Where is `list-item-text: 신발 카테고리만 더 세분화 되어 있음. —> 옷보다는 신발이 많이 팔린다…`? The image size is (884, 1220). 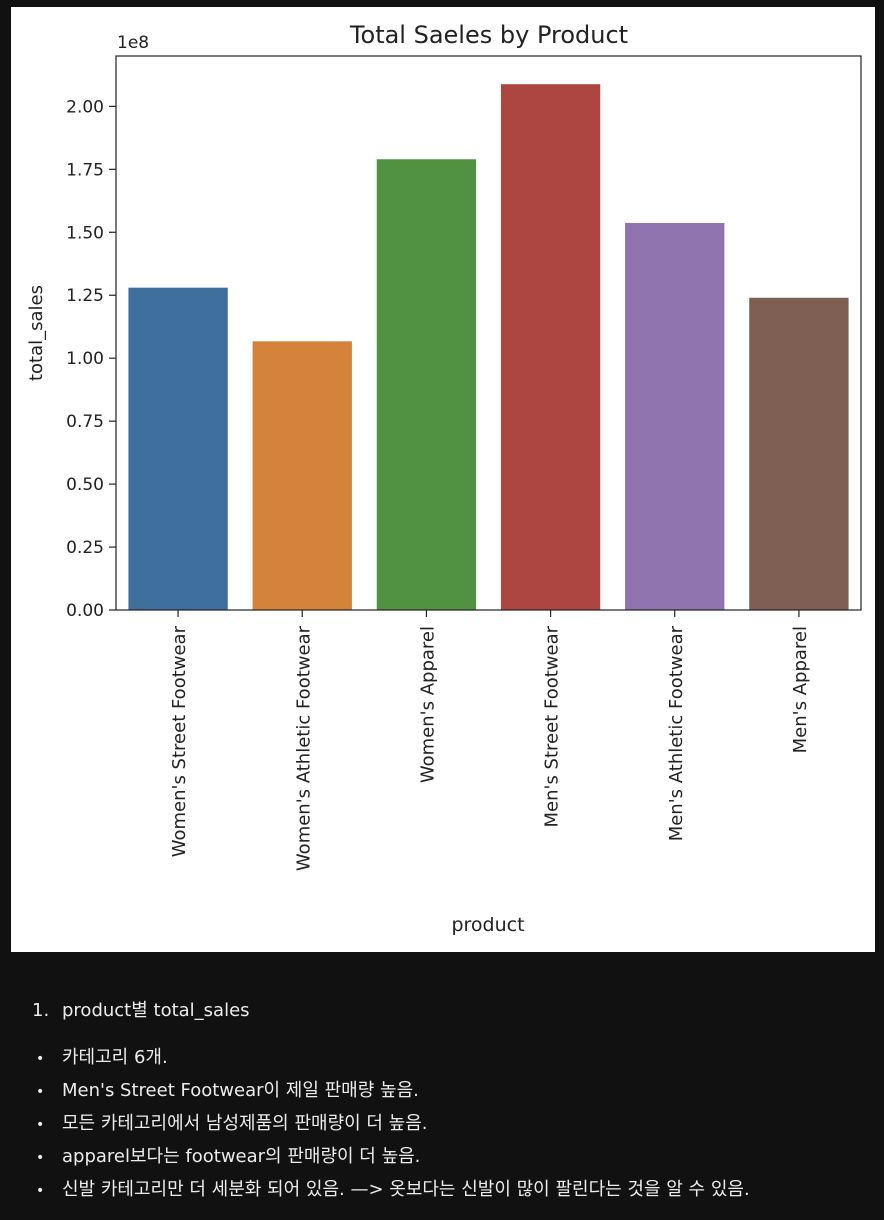 list-item-text: 신발 카테고리만 더 세분화 되어 있음. —> 옷보다는 신발이 많이 팔린다… is located at coordinates (406, 1189).